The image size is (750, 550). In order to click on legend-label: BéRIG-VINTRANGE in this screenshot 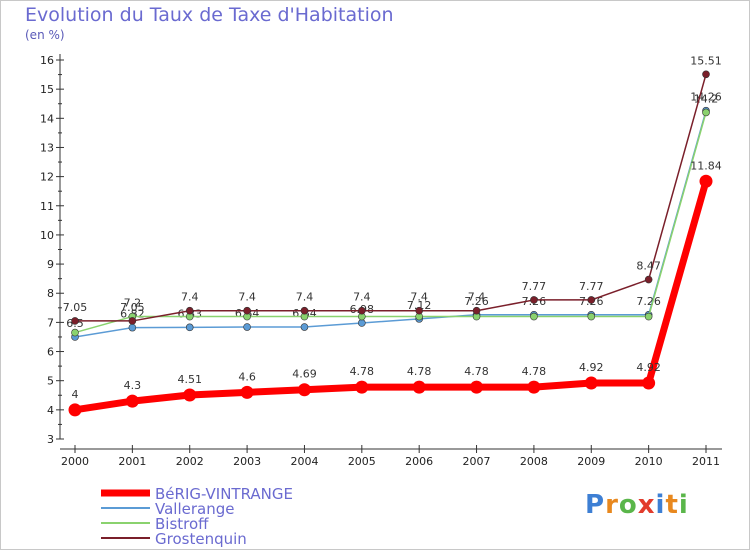, I will do `click(224, 494)`.